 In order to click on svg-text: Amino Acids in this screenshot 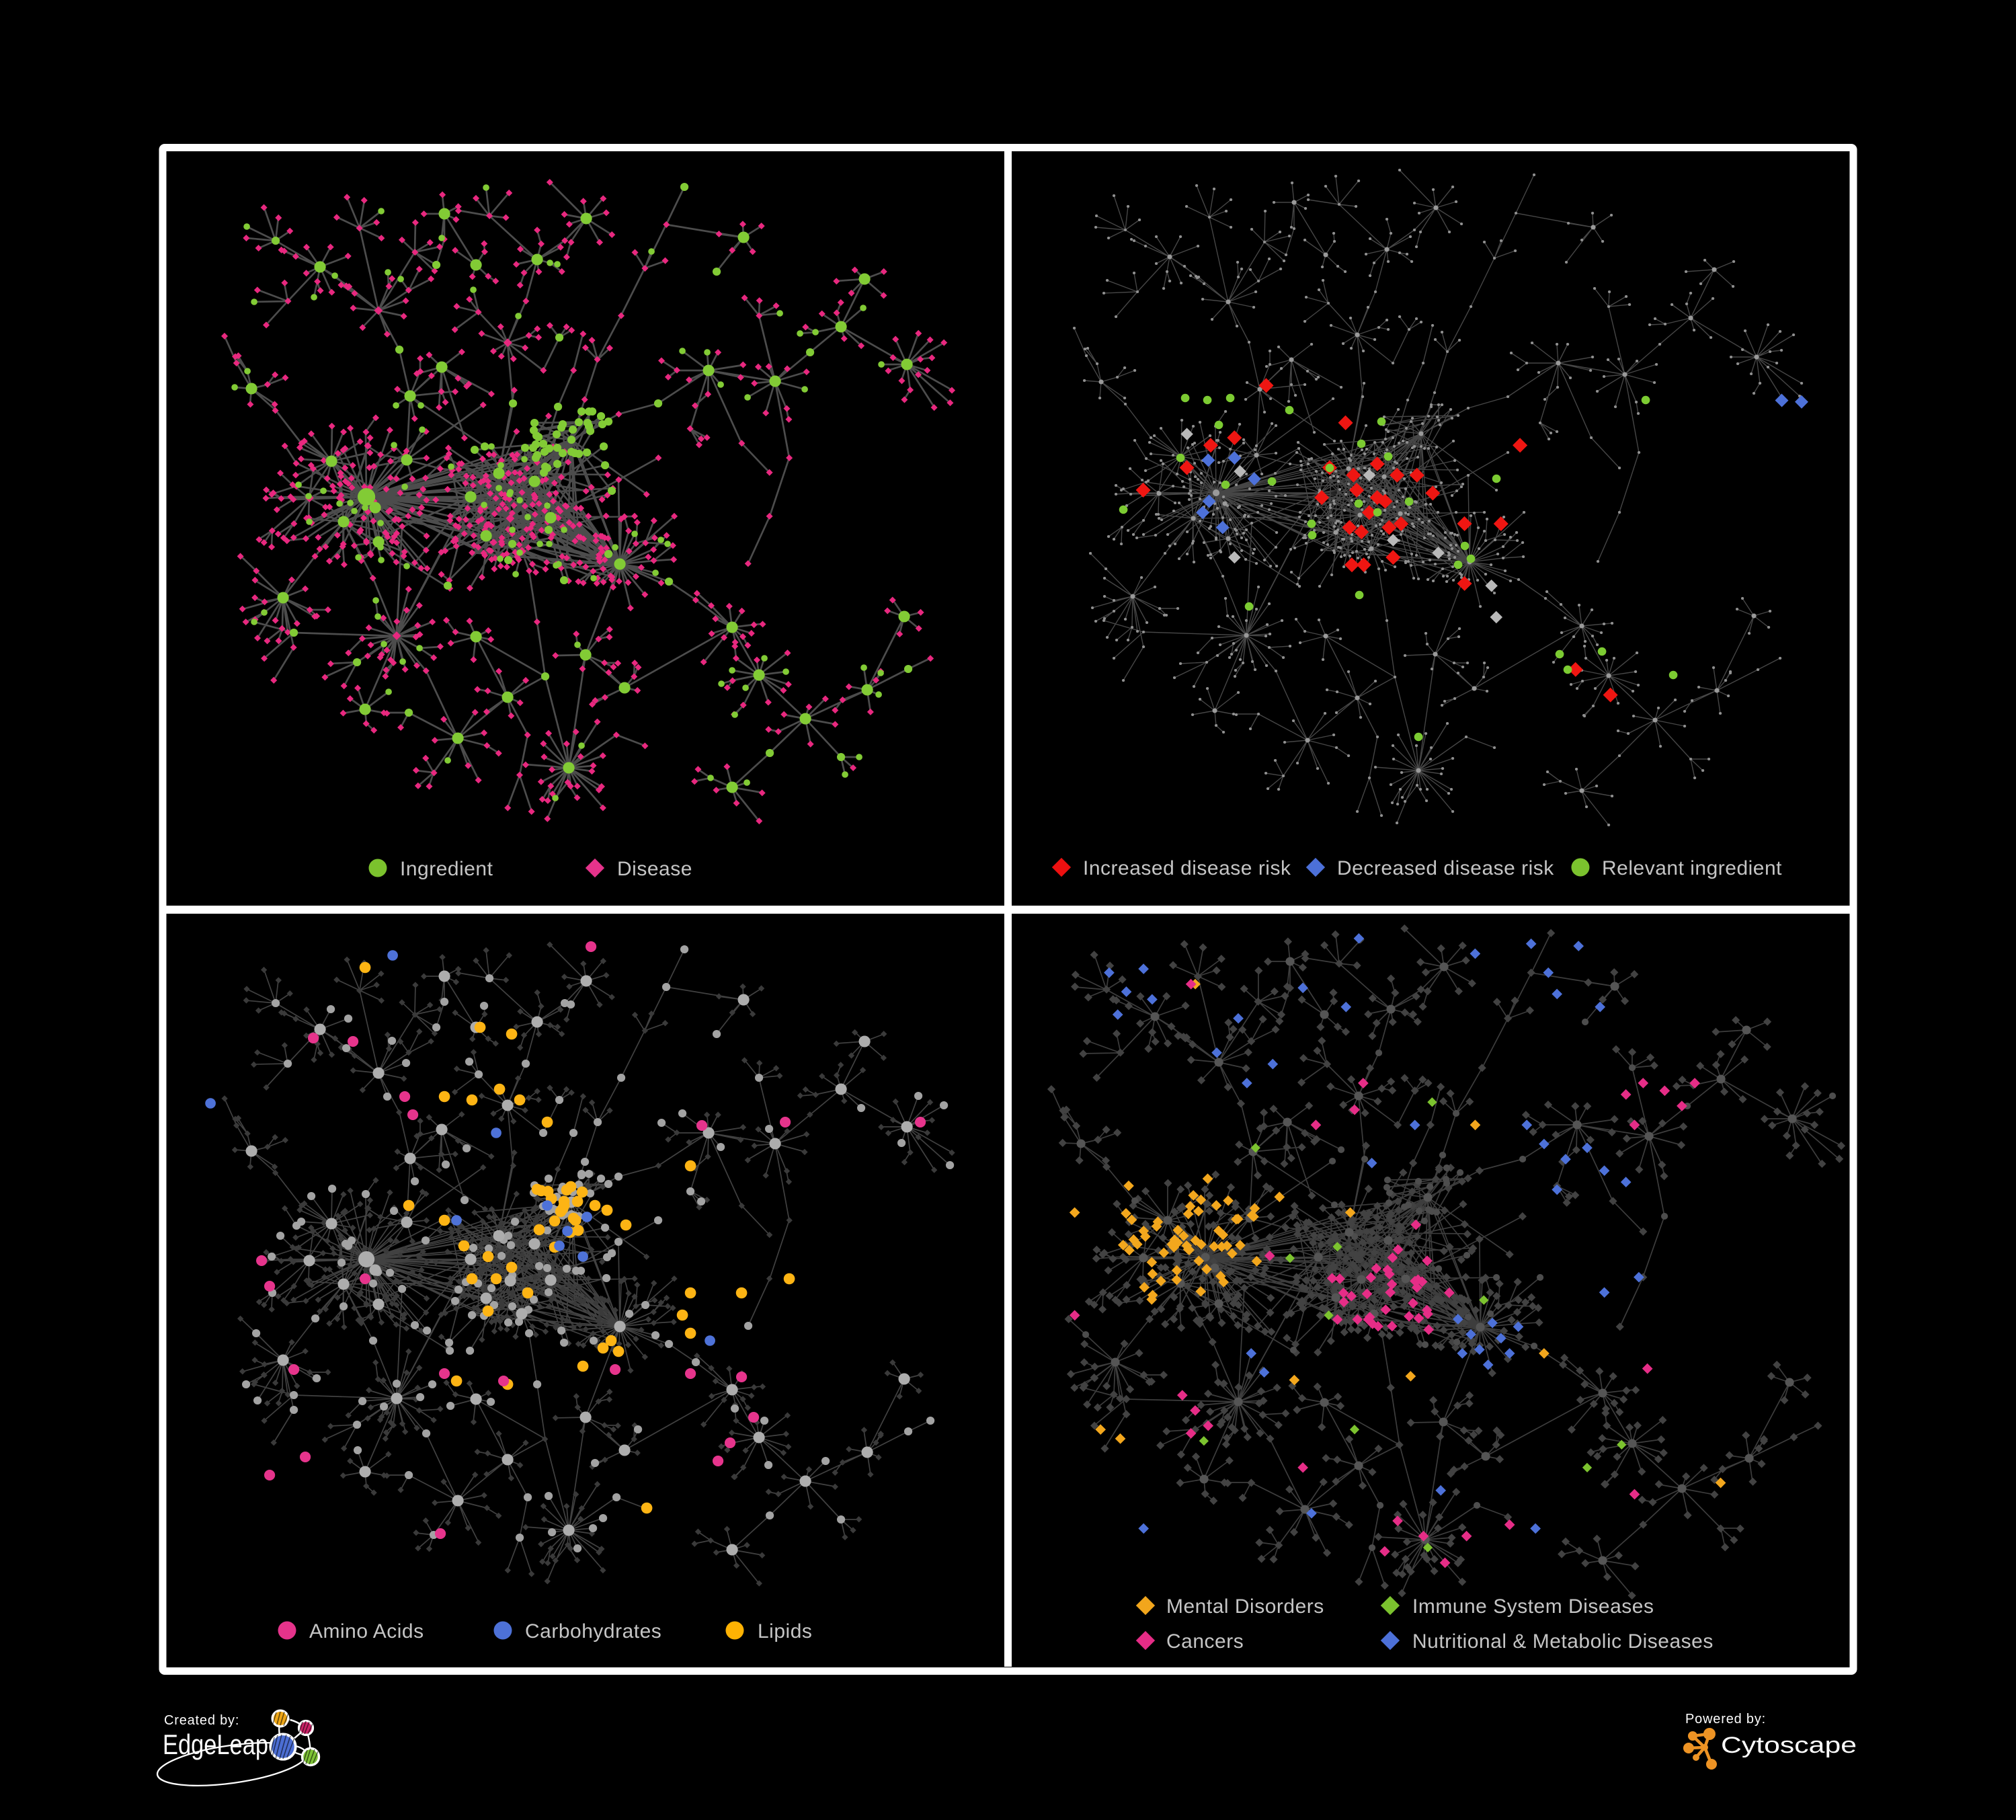, I will do `click(366, 1631)`.